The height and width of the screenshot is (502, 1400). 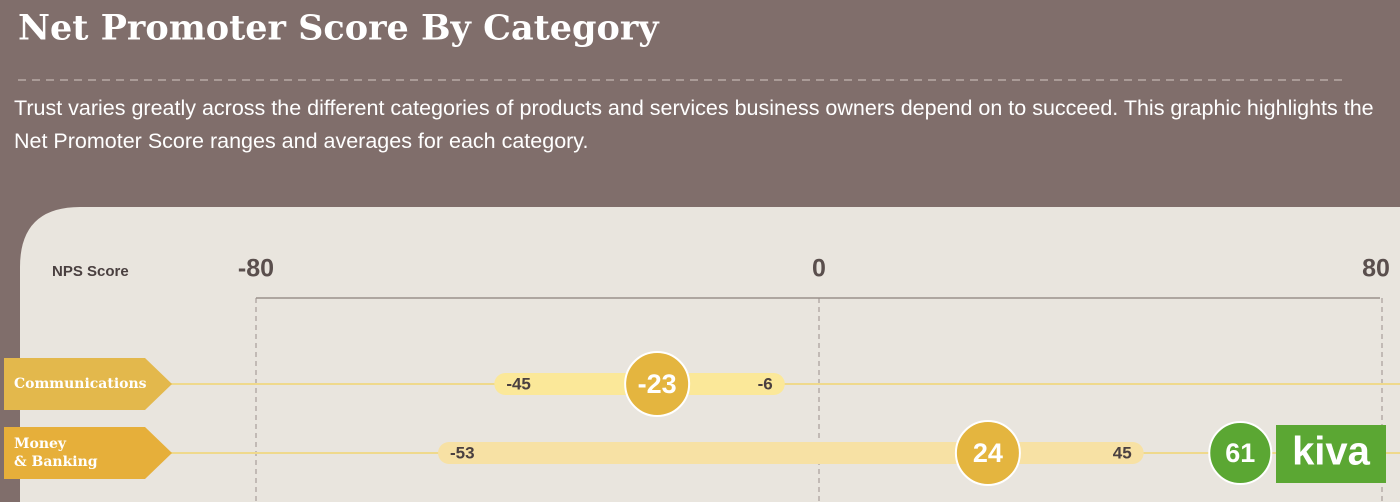 I want to click on range-high-label: -6, so click(x=765, y=383).